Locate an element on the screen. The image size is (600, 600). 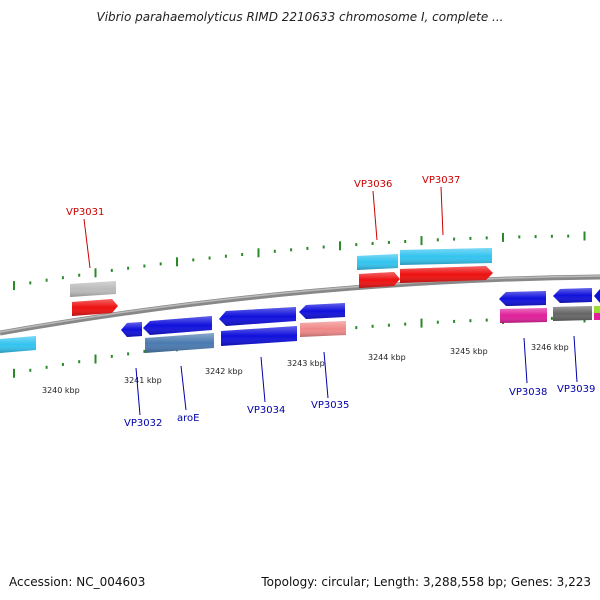
label-vp3039: VP3039 is located at coordinates (576, 389).